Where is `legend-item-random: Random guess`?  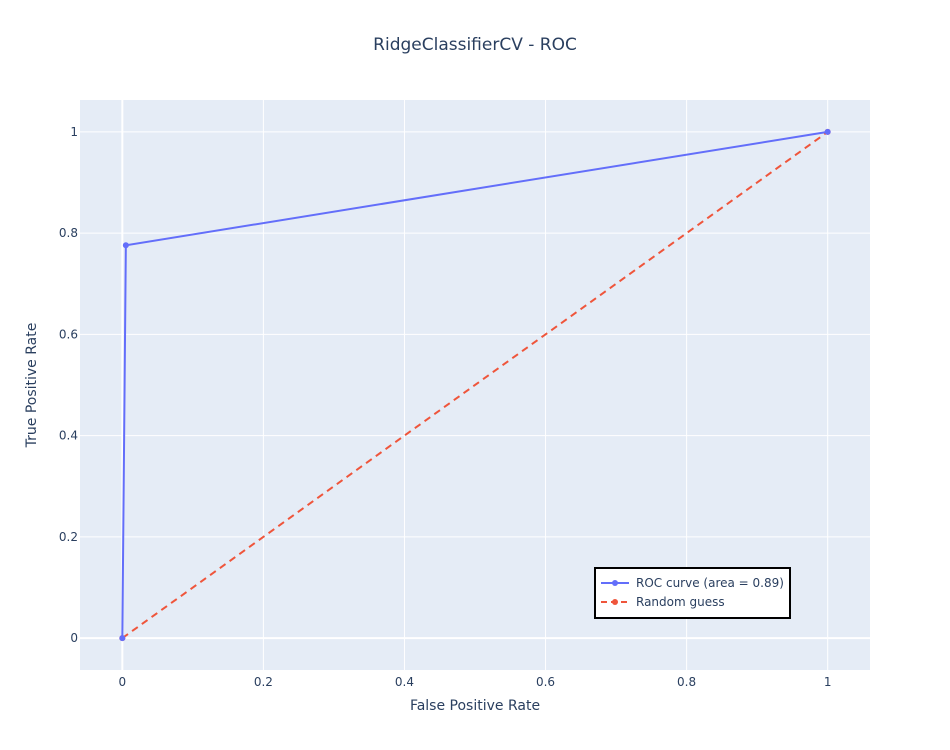 legend-item-random: Random guess is located at coordinates (663, 602).